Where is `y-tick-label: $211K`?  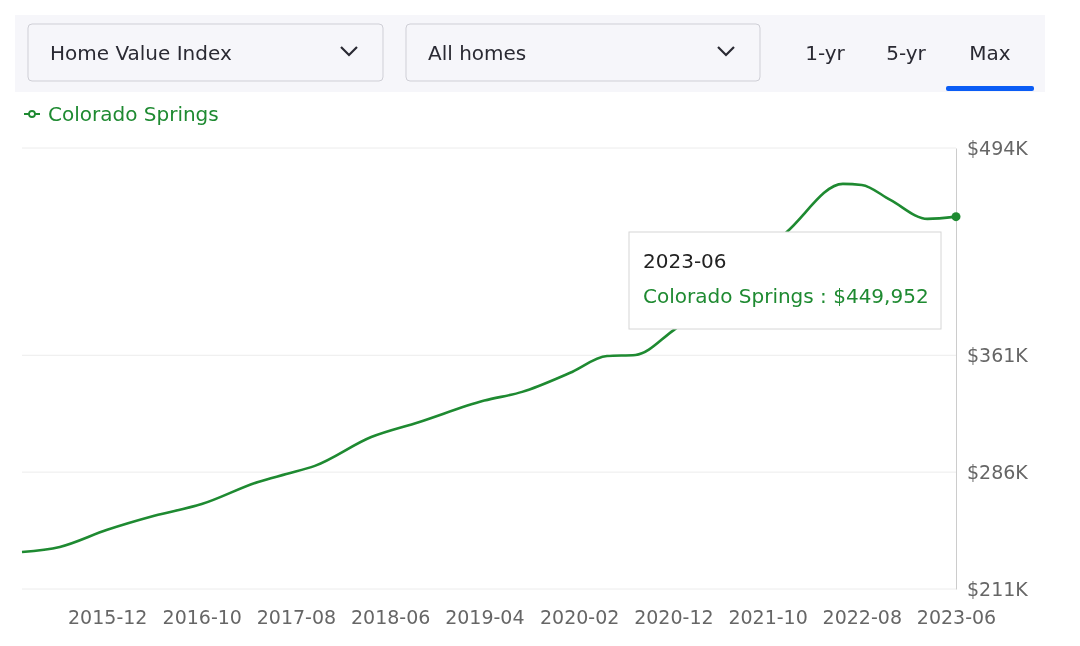 y-tick-label: $211K is located at coordinates (998, 588).